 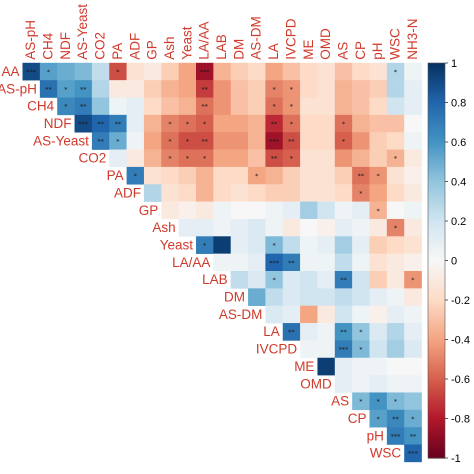 What do you see at coordinates (256, 38) in the screenshot?
I see `column-label: AS-DM` at bounding box center [256, 38].